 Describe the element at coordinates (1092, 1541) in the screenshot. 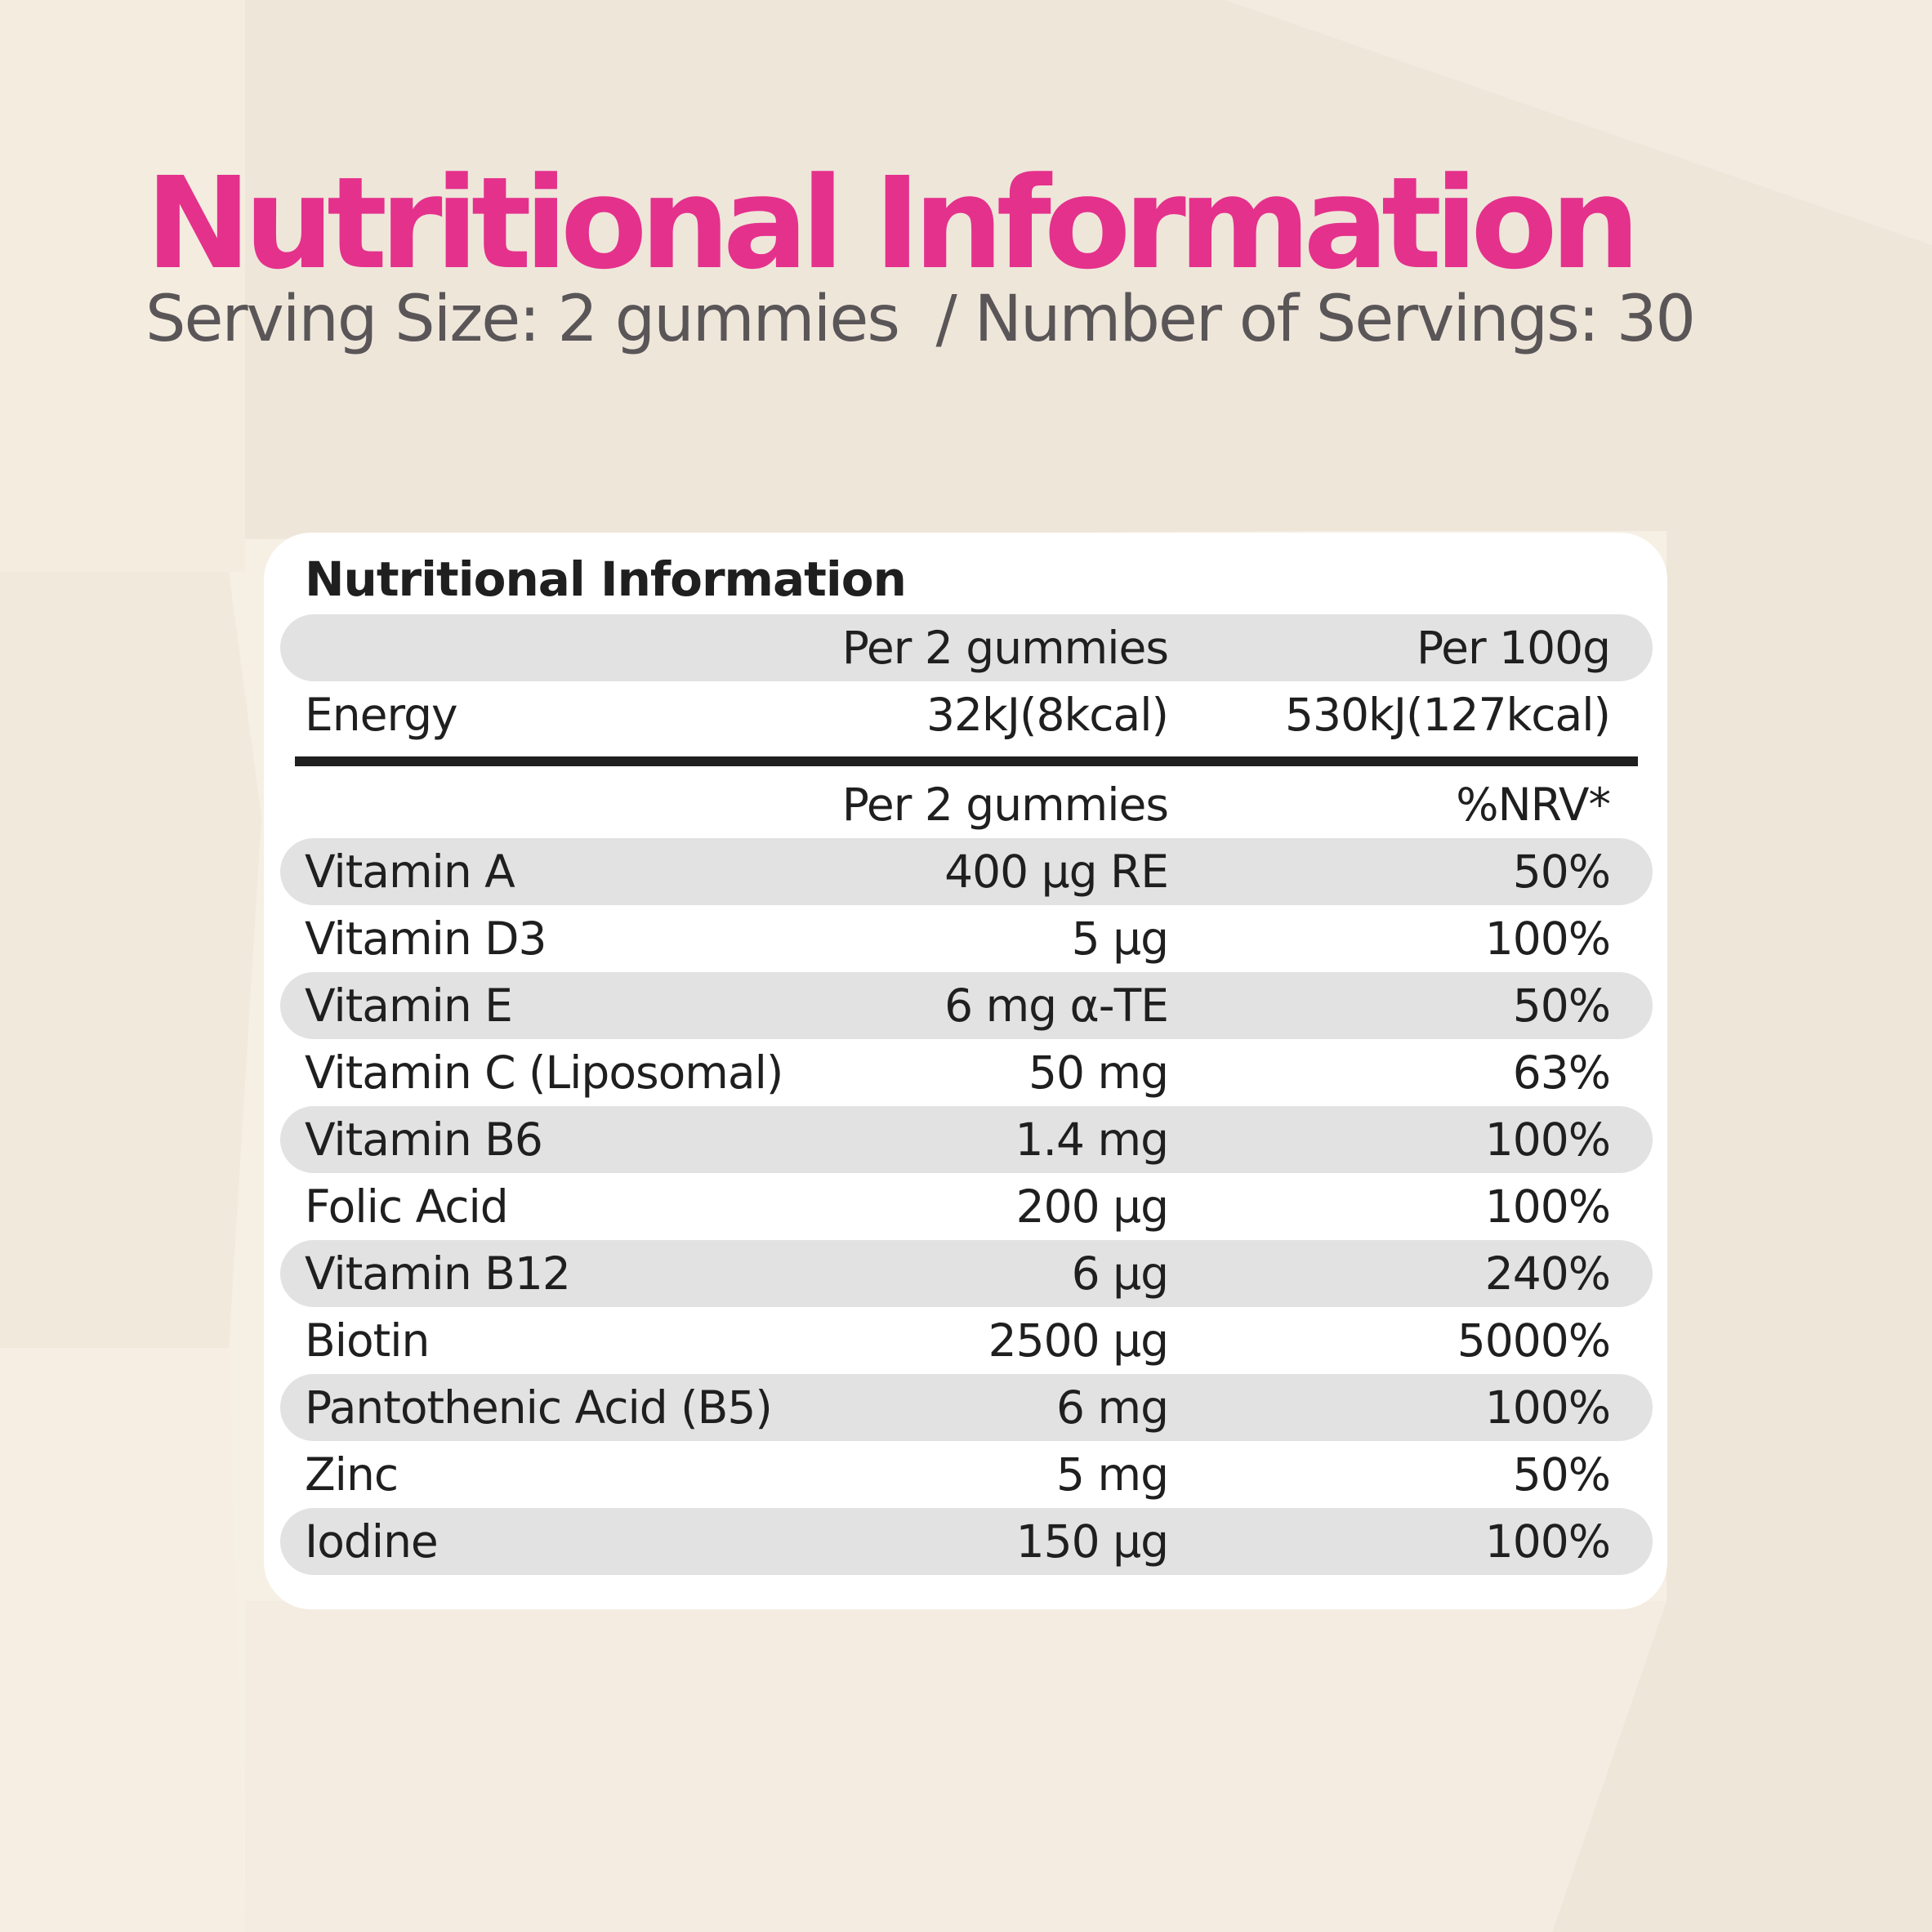

I see `nutrient-amount: 150 µg` at that location.